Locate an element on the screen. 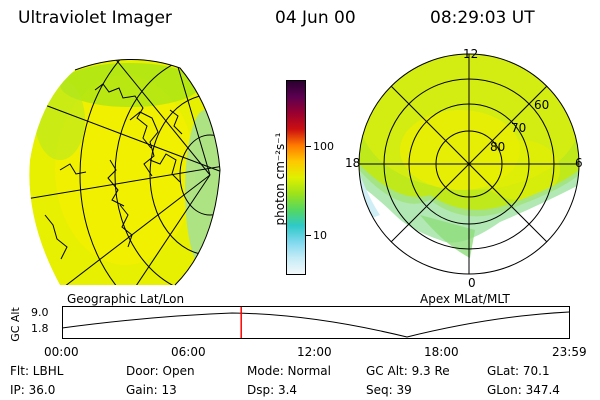 Image resolution: width=600 pixels, height=400 pixels. colorbar-unit-label: photon cm⁻²s⁻¹ is located at coordinates (280, 179).